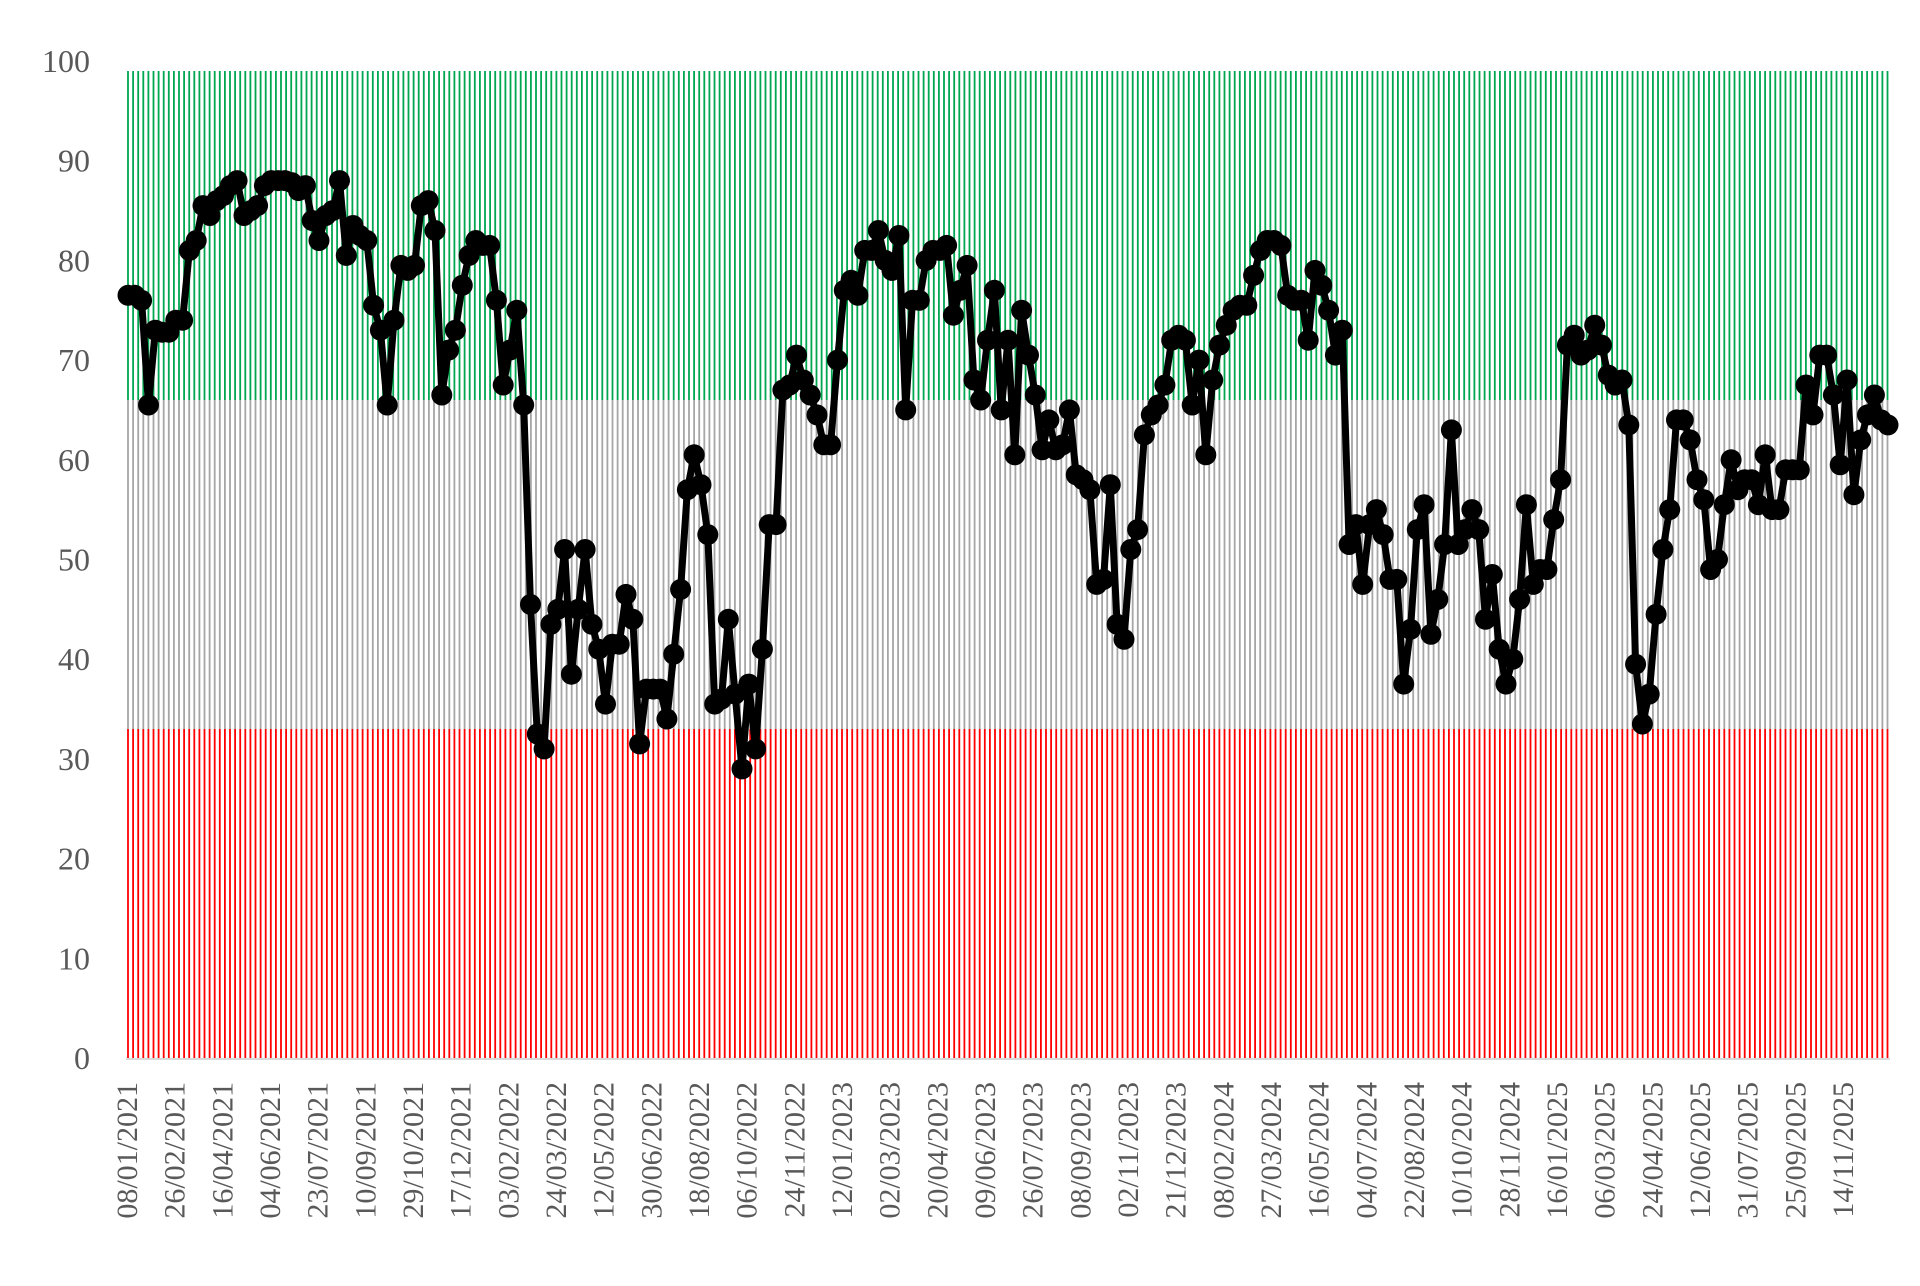 Image resolution: width=1920 pixels, height=1286 pixels. I want to click on x-tick-label: 10/09/2021, so click(365, 1150).